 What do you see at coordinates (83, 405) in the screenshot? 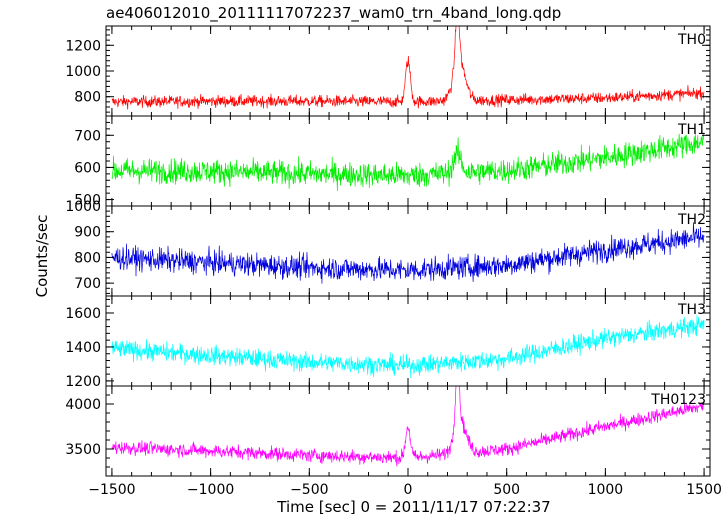
I see `y-tick-label: 4000` at bounding box center [83, 405].